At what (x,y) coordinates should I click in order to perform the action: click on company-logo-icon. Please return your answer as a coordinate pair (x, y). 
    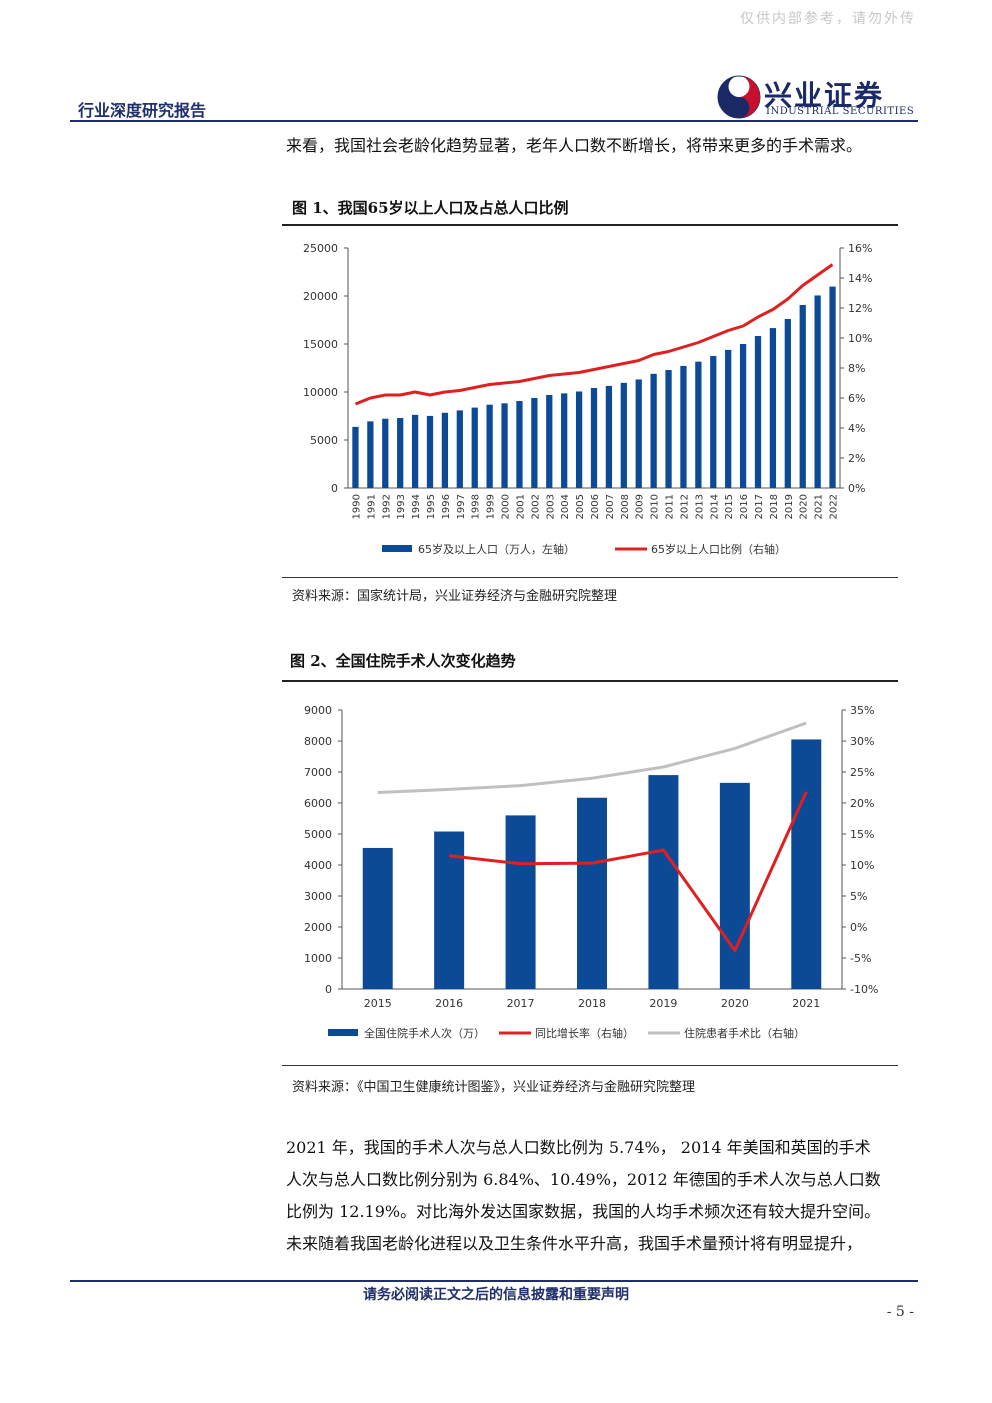
    Looking at the image, I should click on (739, 97).